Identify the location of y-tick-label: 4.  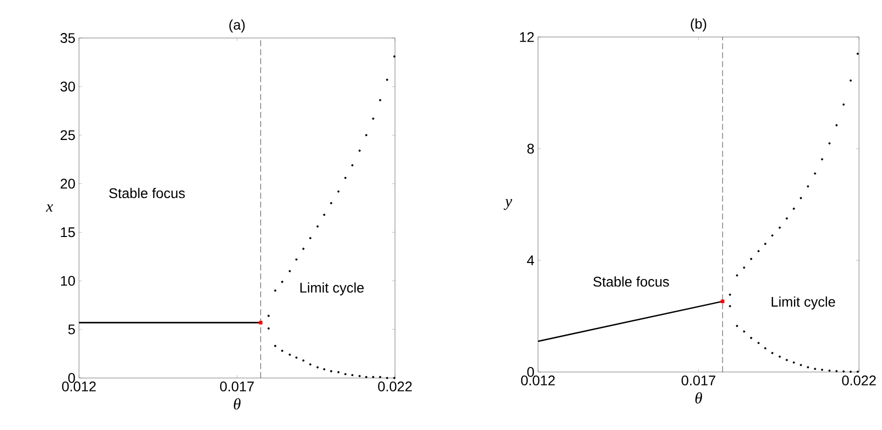
(530, 261).